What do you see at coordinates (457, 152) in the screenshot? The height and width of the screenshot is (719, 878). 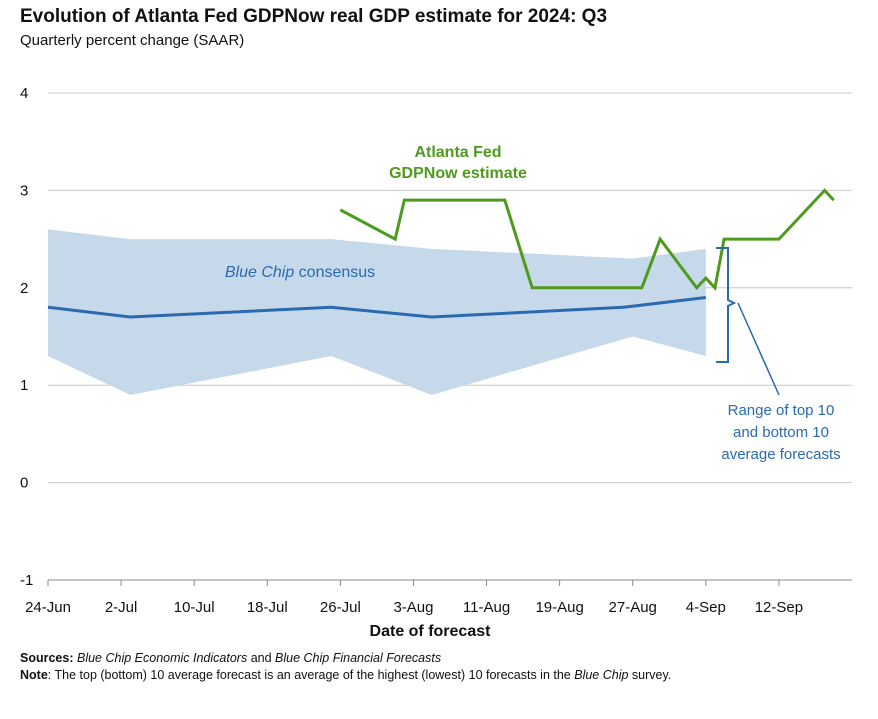 I see `gdpnow-label-line1: Atlanta Fed` at bounding box center [457, 152].